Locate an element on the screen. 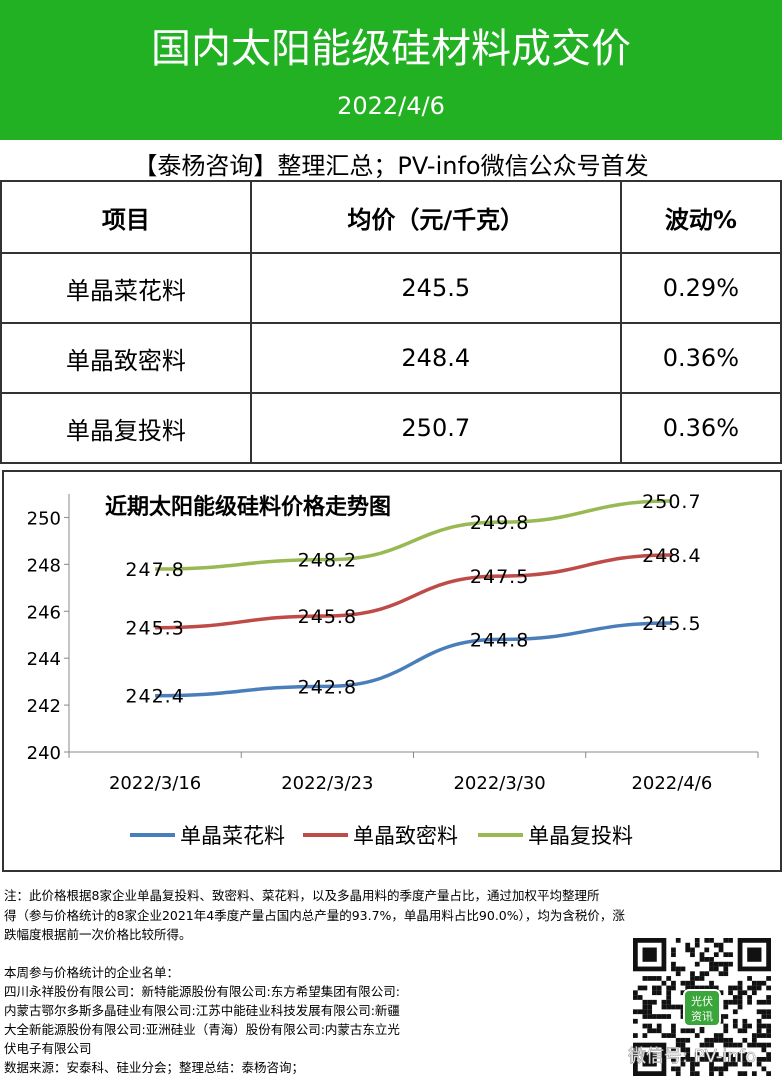 The image size is (782, 1092). data-label: 247.8 is located at coordinates (154, 570).